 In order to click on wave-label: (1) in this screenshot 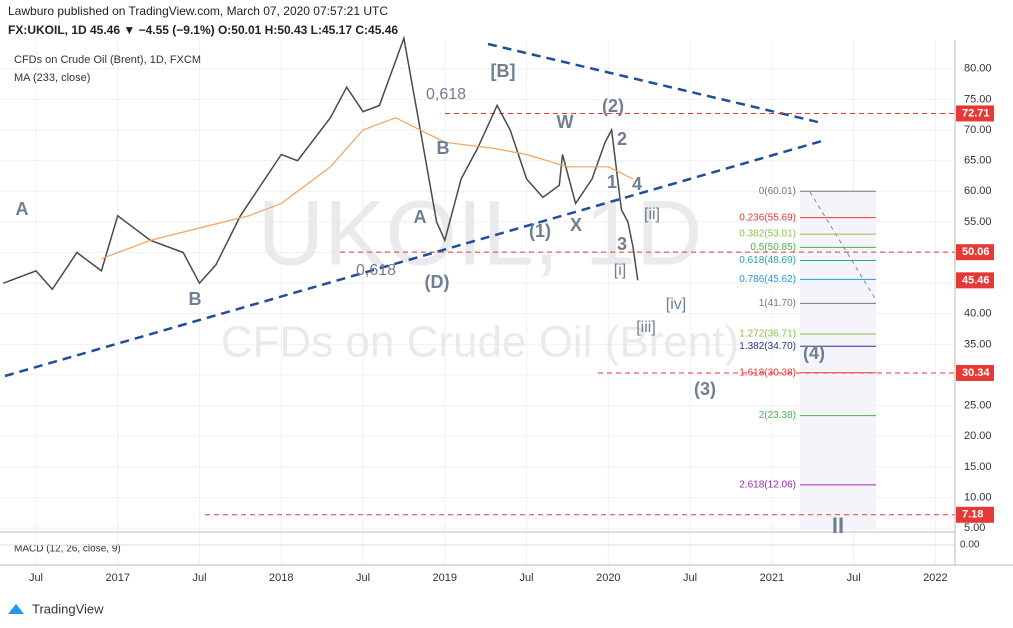, I will do `click(540, 231)`.